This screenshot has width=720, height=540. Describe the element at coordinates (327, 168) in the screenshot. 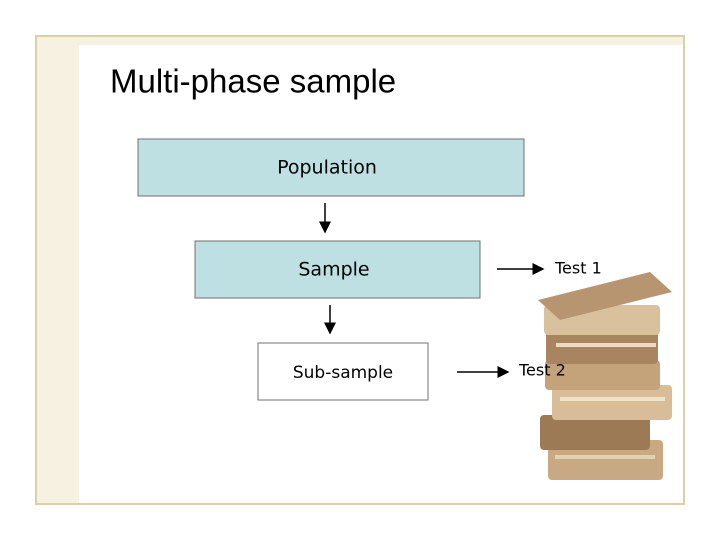

I see `node-label: Population` at that location.